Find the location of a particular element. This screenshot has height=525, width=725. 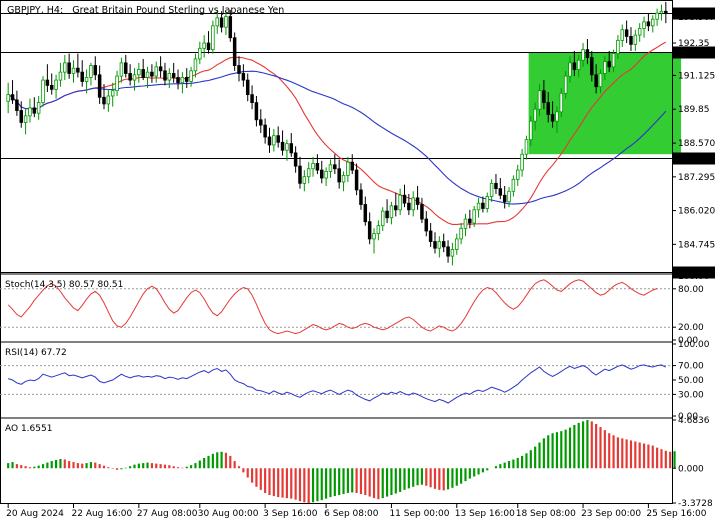

rsi-tick-label: 100.00 is located at coordinates (694, 345).